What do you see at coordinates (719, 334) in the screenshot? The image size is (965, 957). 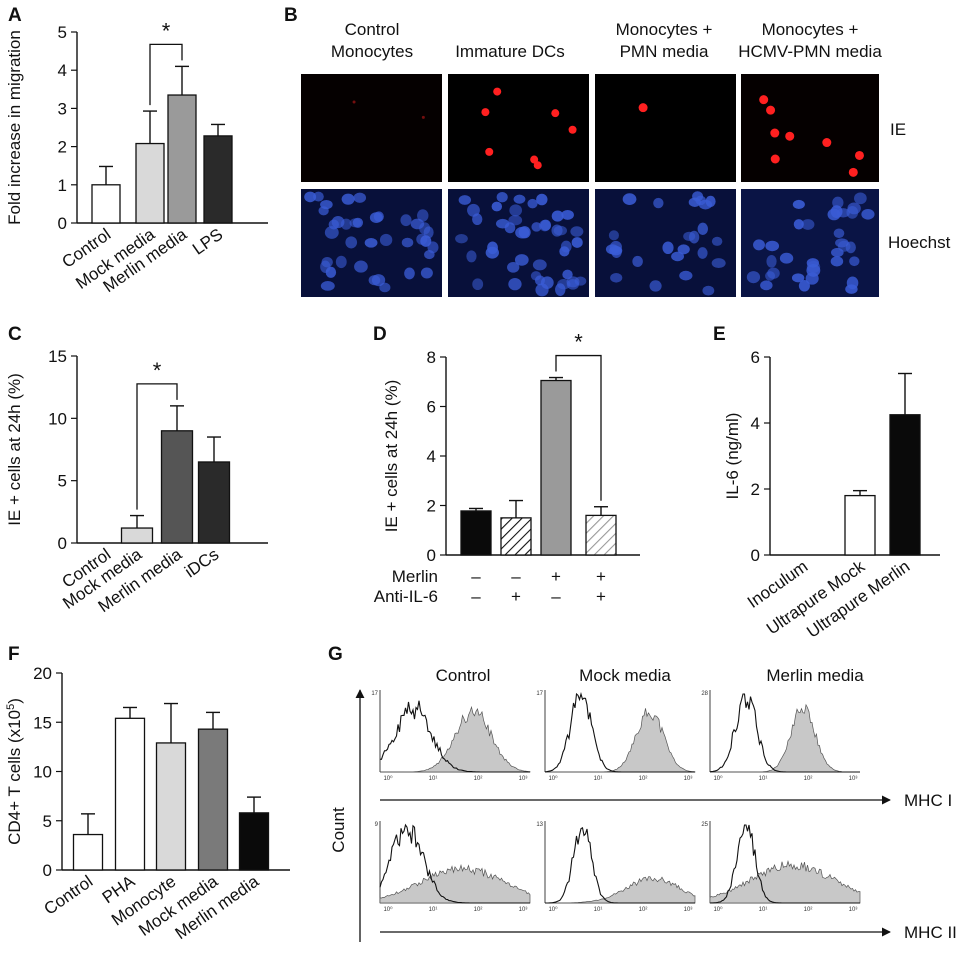 I see `panel-label-e: E` at bounding box center [719, 334].